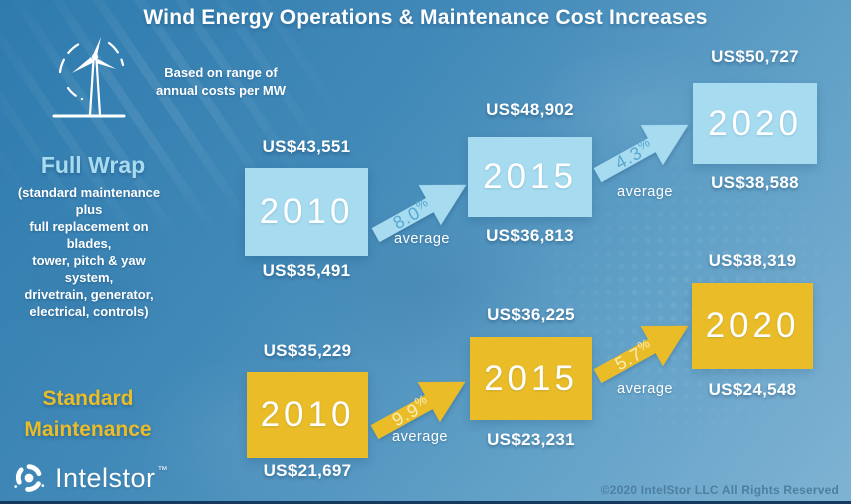 The width and height of the screenshot is (851, 504). Describe the element at coordinates (221, 81) in the screenshot. I see `subtitle-note: Based on range of annual costs per MW` at that location.